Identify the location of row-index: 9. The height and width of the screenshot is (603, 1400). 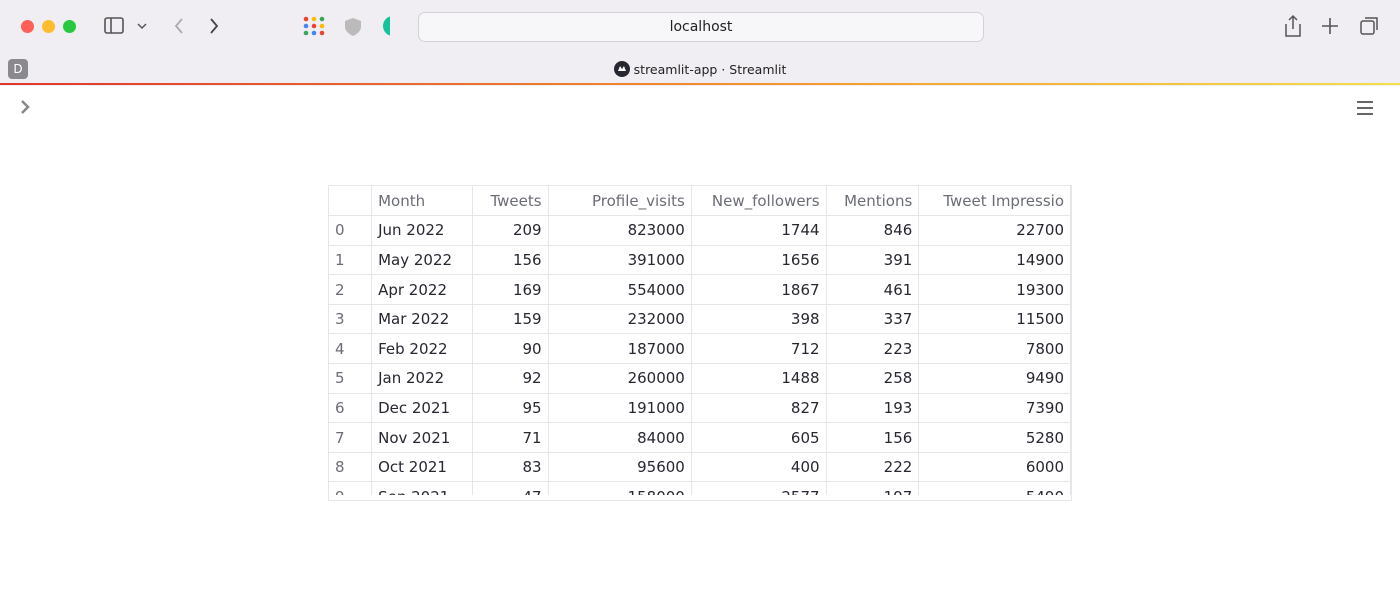
(351, 488).